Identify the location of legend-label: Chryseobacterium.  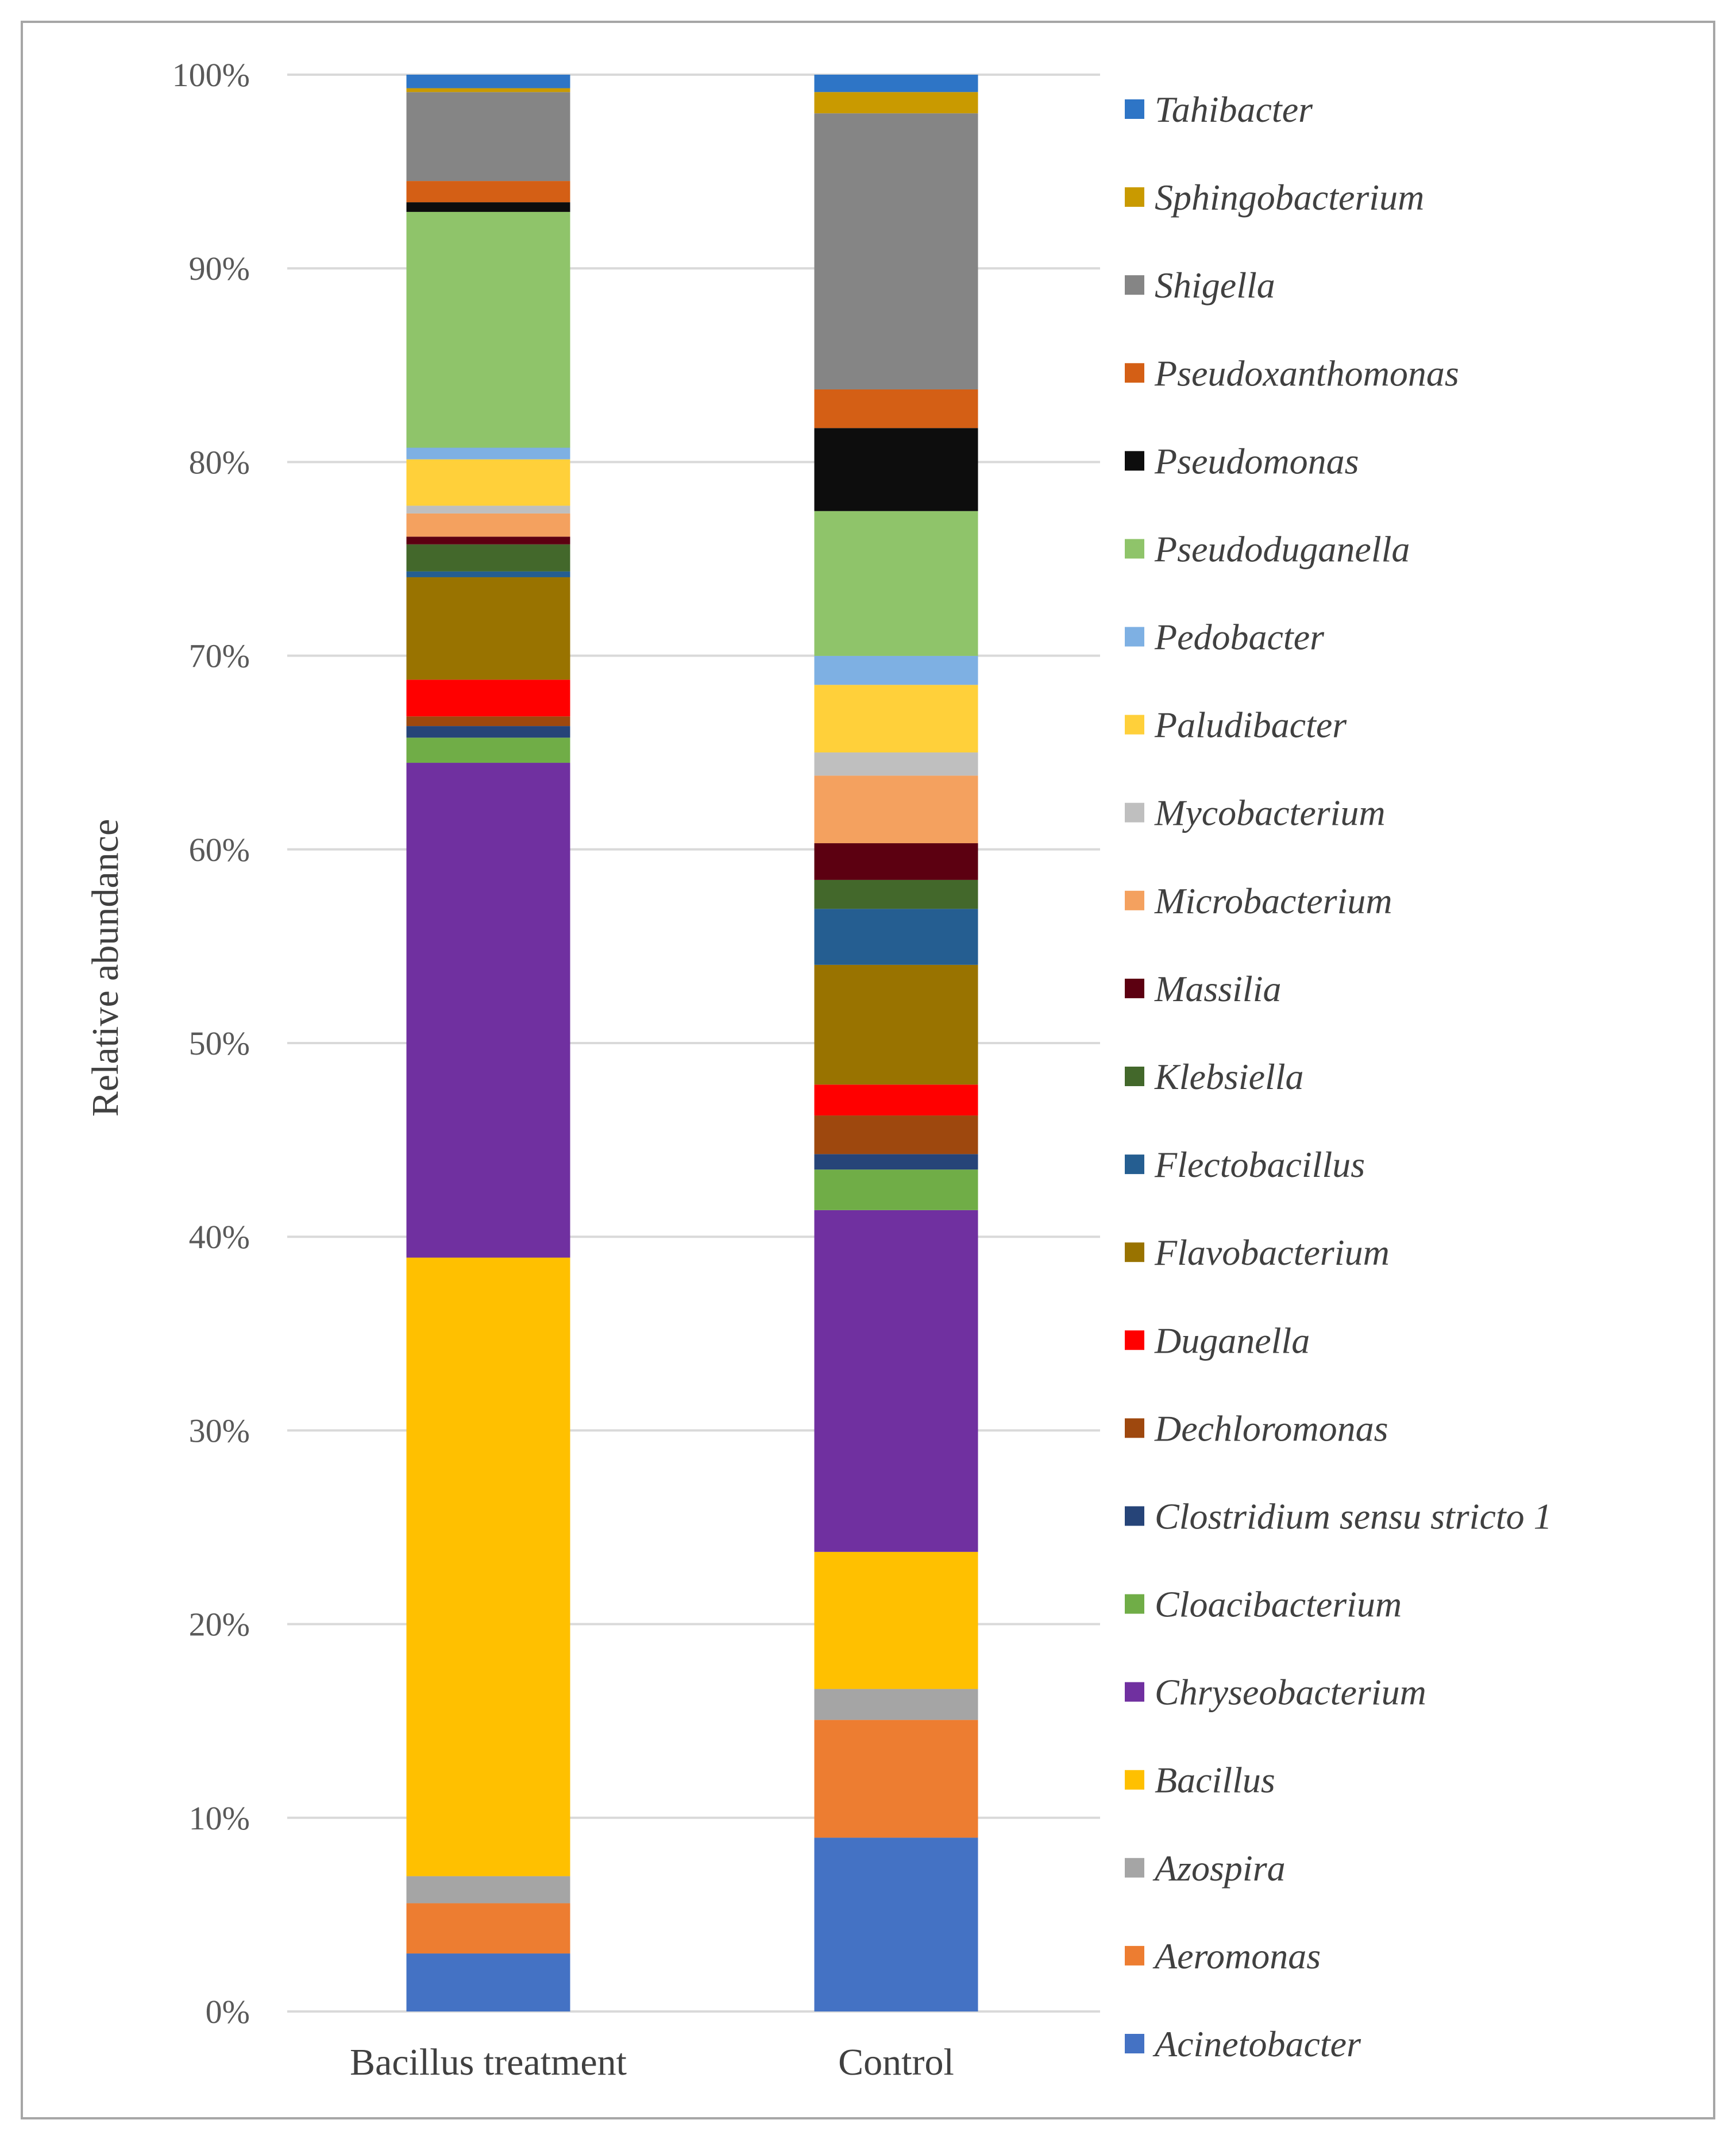
(1290, 1692).